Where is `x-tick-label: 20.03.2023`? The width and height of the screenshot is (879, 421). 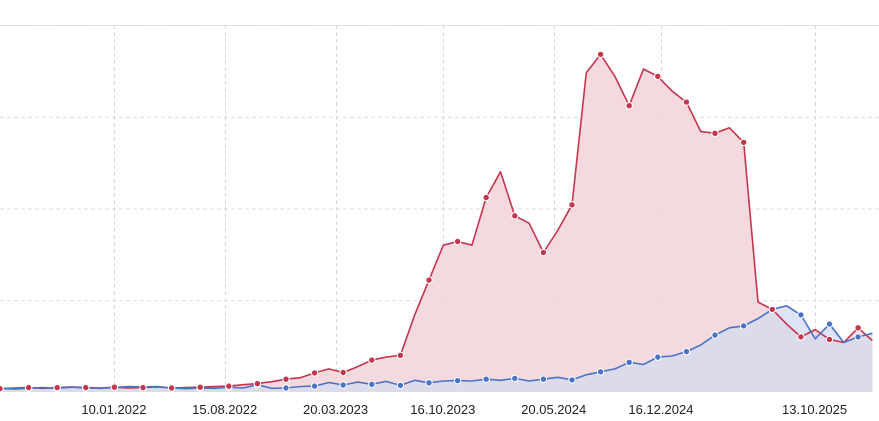
x-tick-label: 20.03.2023 is located at coordinates (335, 409).